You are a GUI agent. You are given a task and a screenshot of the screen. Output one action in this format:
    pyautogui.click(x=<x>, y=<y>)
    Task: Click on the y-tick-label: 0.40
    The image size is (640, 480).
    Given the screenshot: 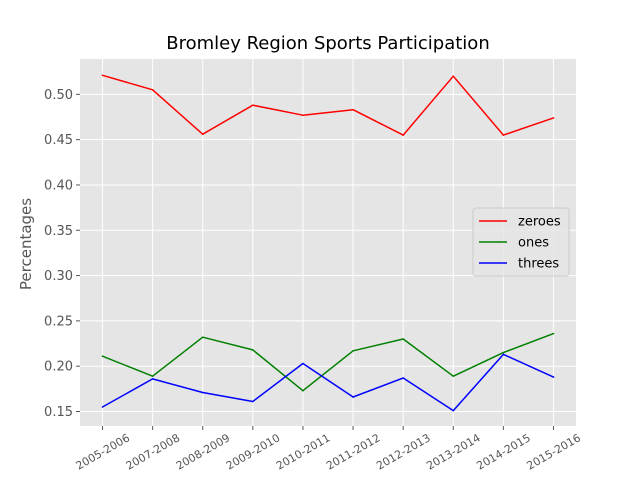 What is the action you would take?
    pyautogui.click(x=58, y=185)
    